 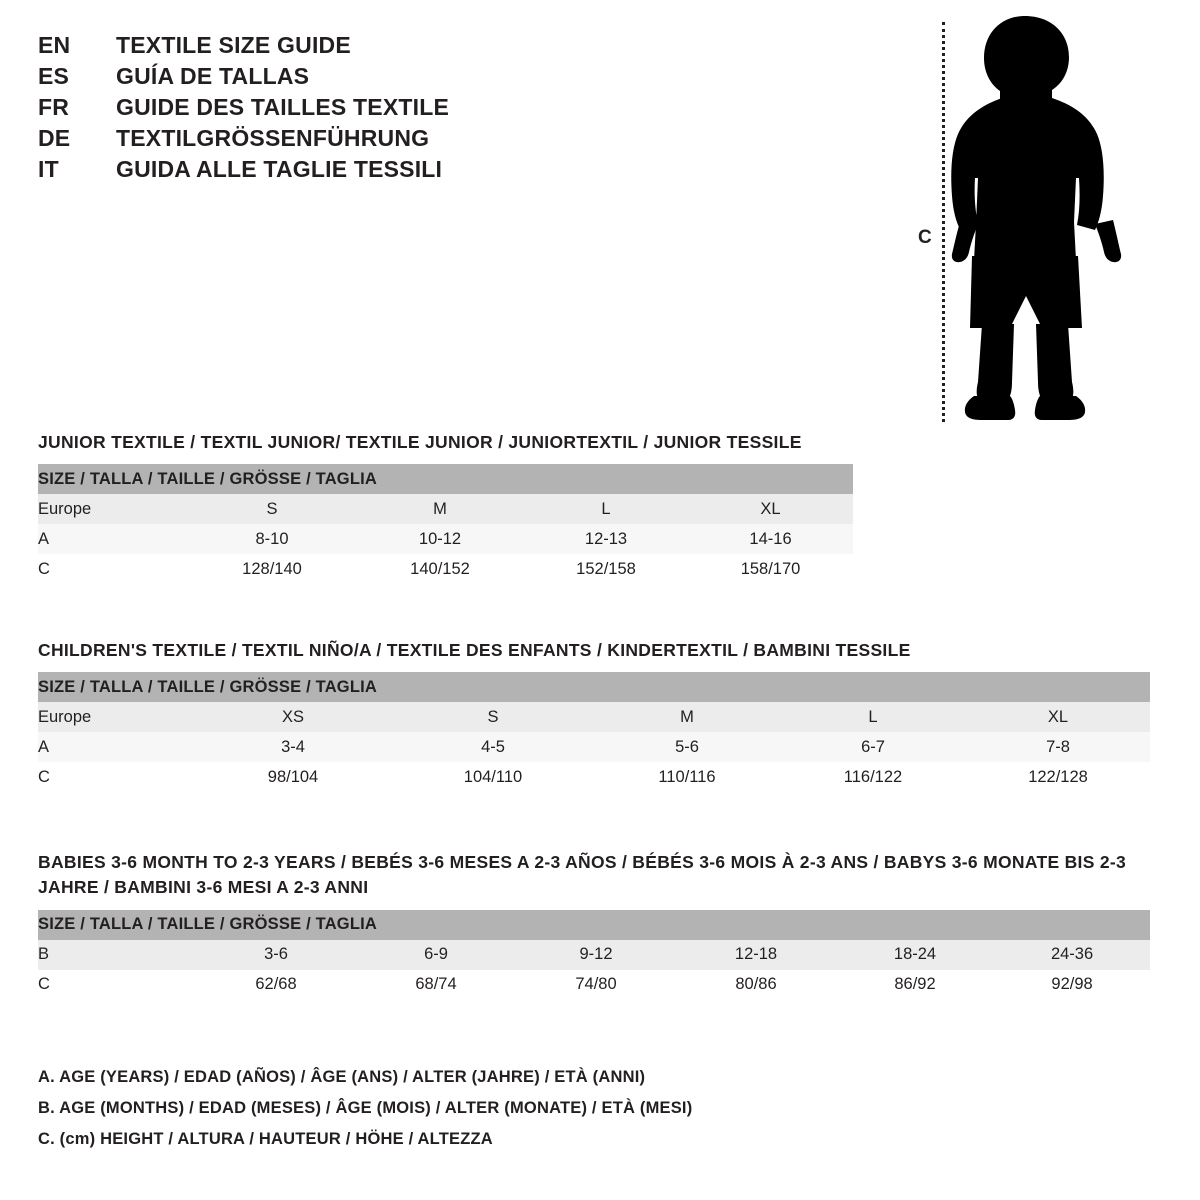 I want to click on measure-label-c: C, so click(x=925, y=237).